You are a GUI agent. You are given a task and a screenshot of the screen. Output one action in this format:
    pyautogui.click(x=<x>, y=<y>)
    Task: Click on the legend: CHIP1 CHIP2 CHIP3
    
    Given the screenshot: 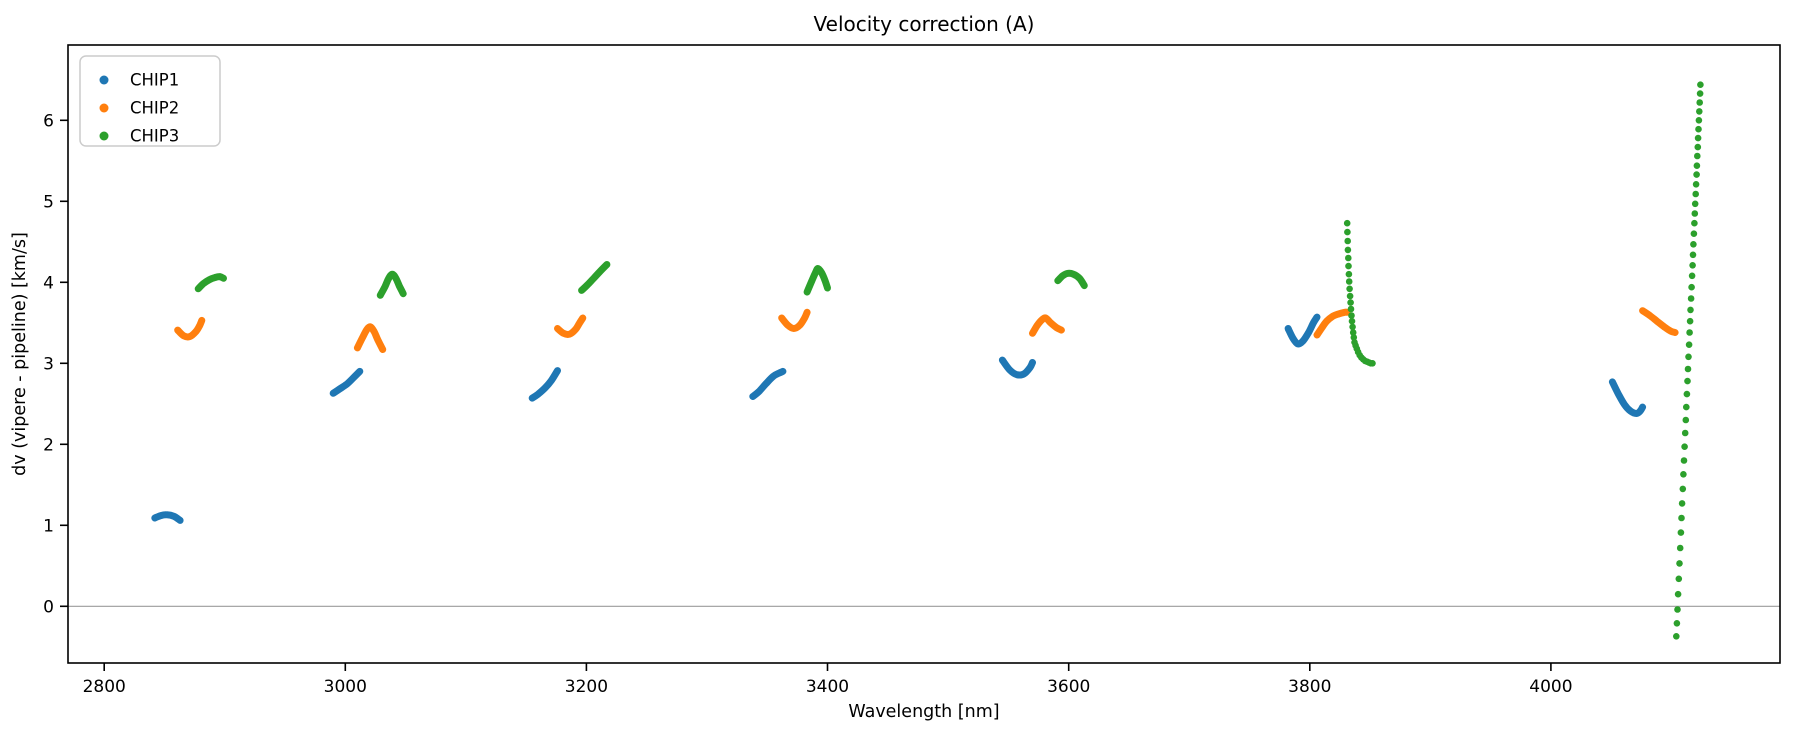 What is the action you would take?
    pyautogui.click(x=150, y=101)
    